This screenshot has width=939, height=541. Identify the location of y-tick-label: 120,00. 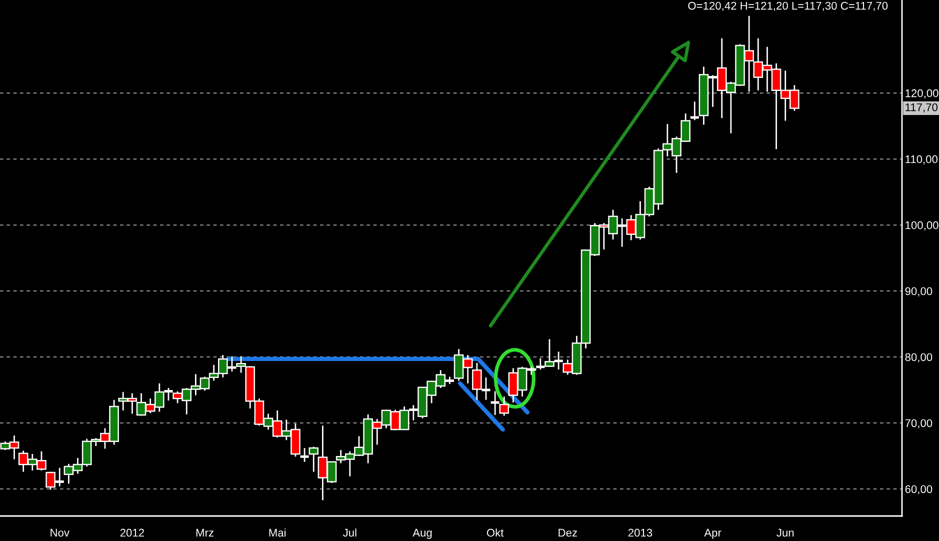
(922, 93).